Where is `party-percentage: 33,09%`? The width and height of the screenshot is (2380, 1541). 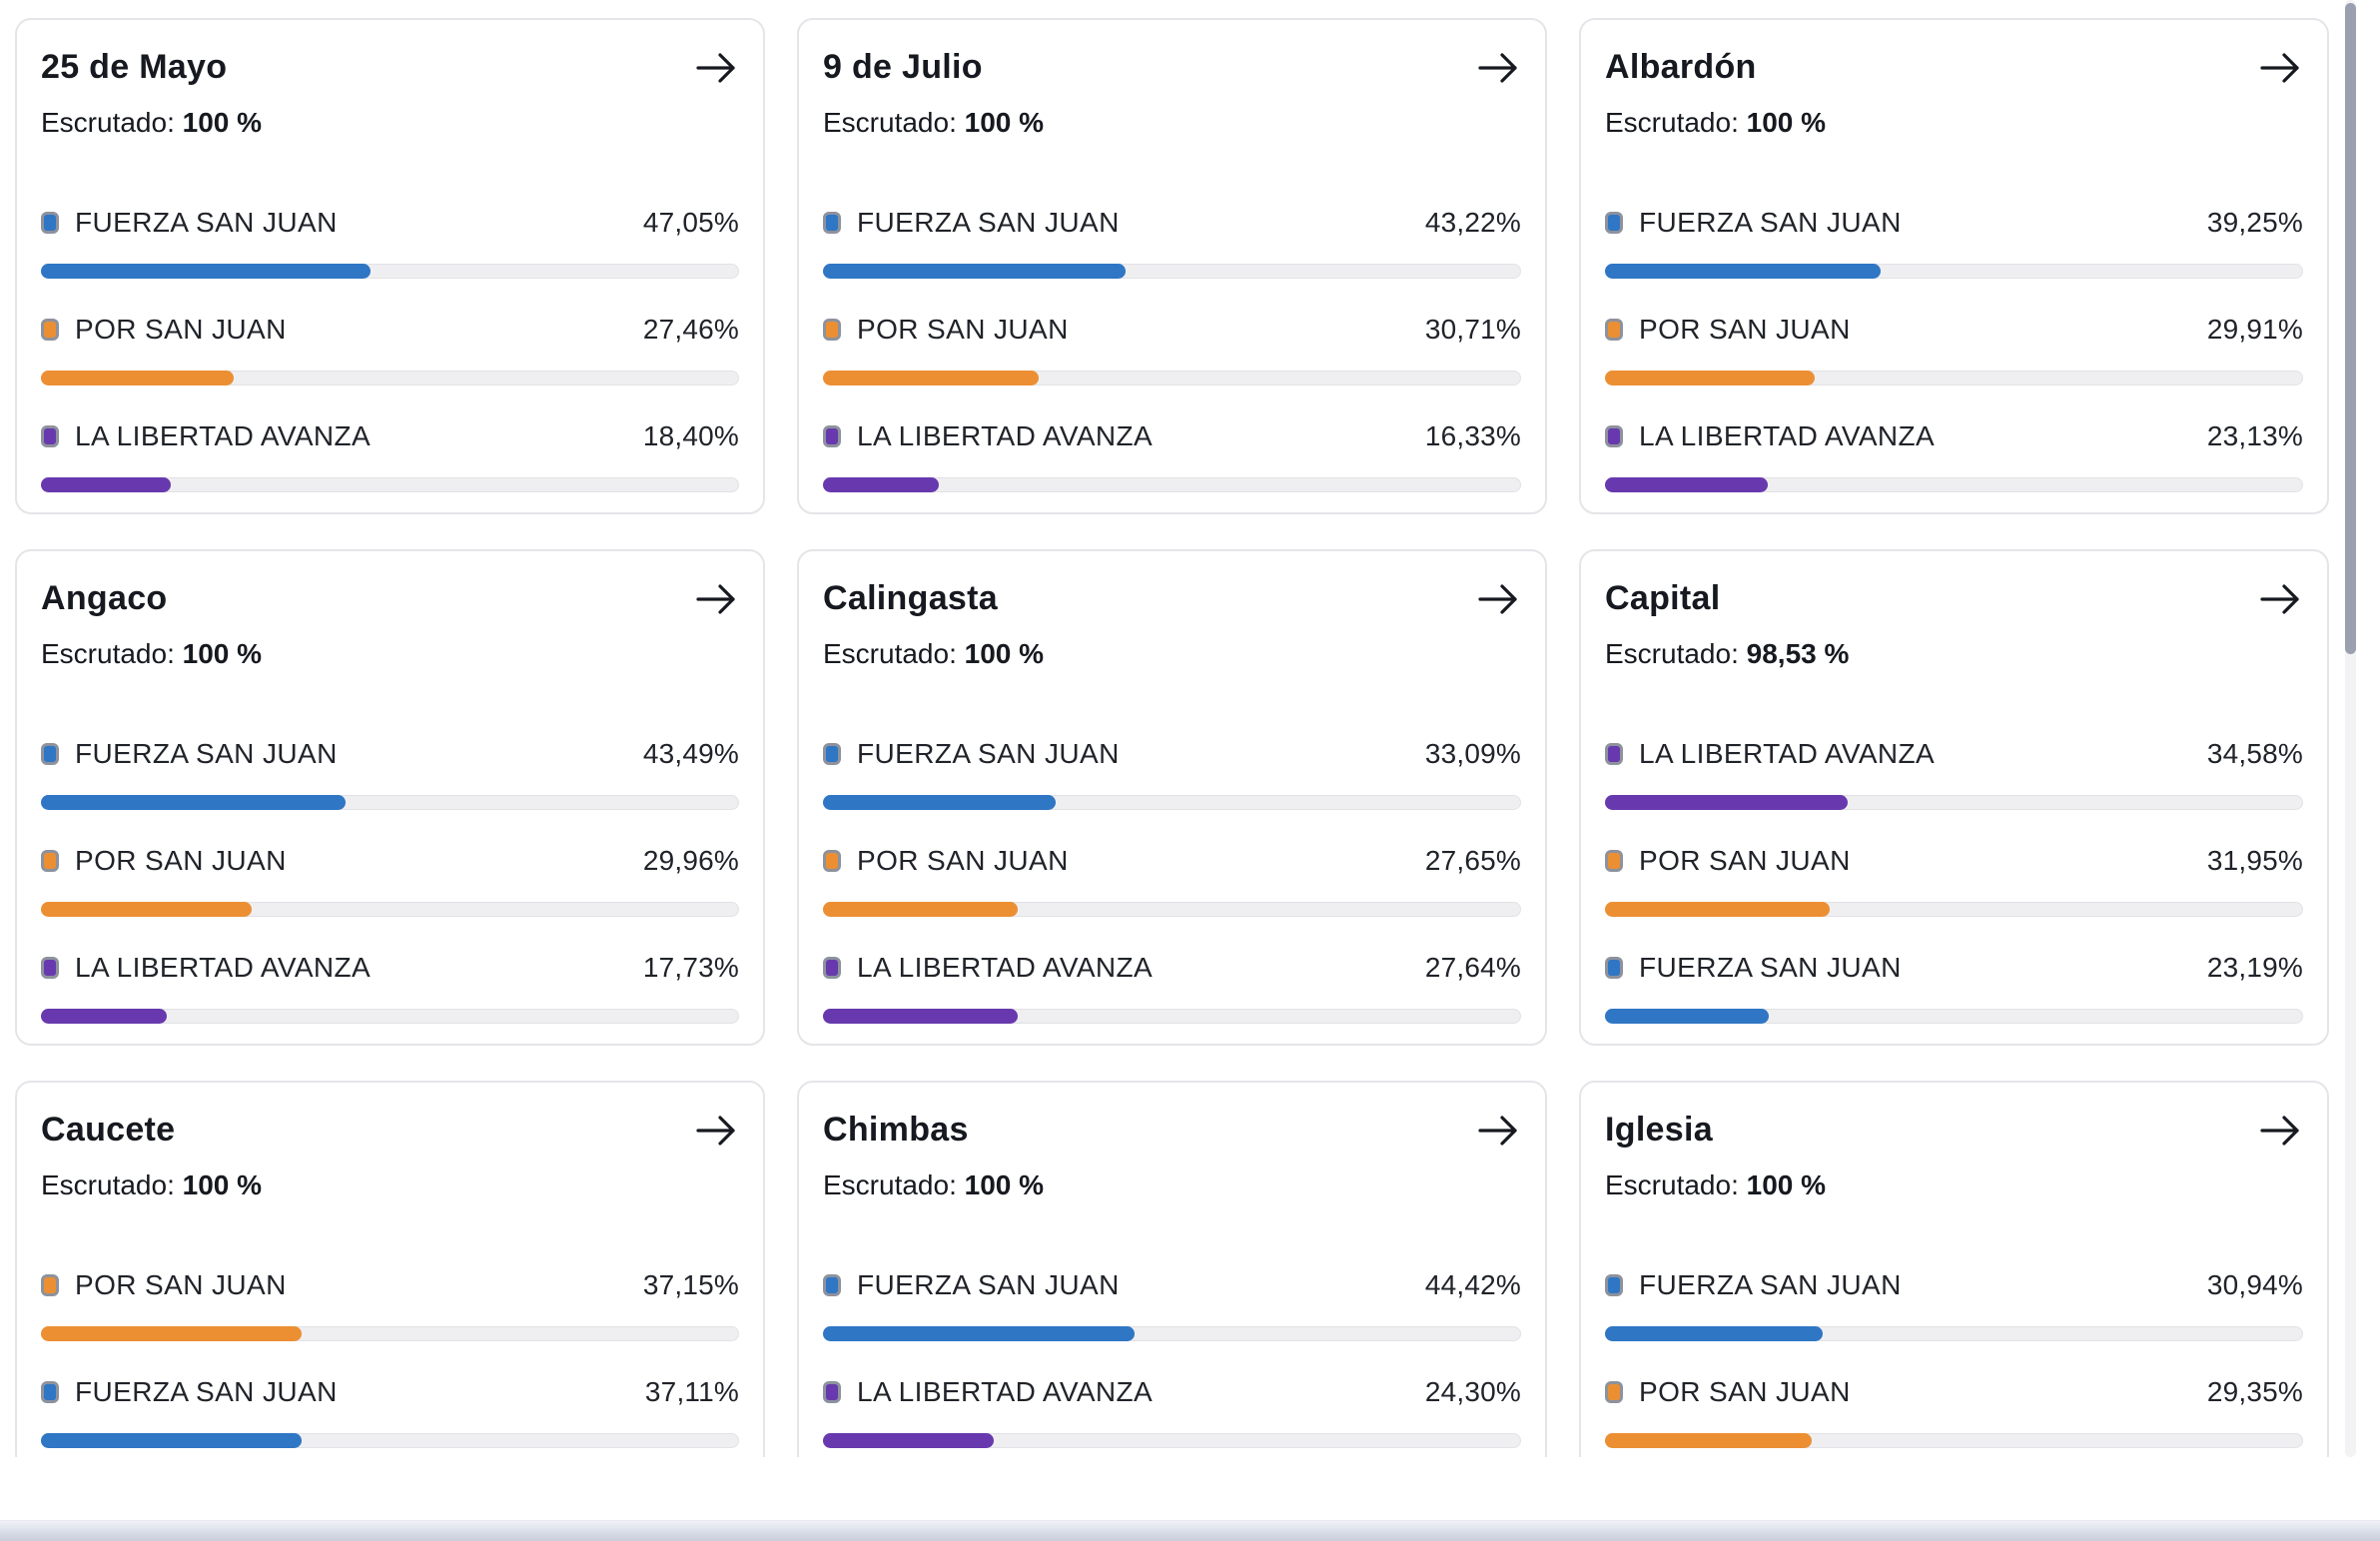 party-percentage: 33,09% is located at coordinates (1472, 753).